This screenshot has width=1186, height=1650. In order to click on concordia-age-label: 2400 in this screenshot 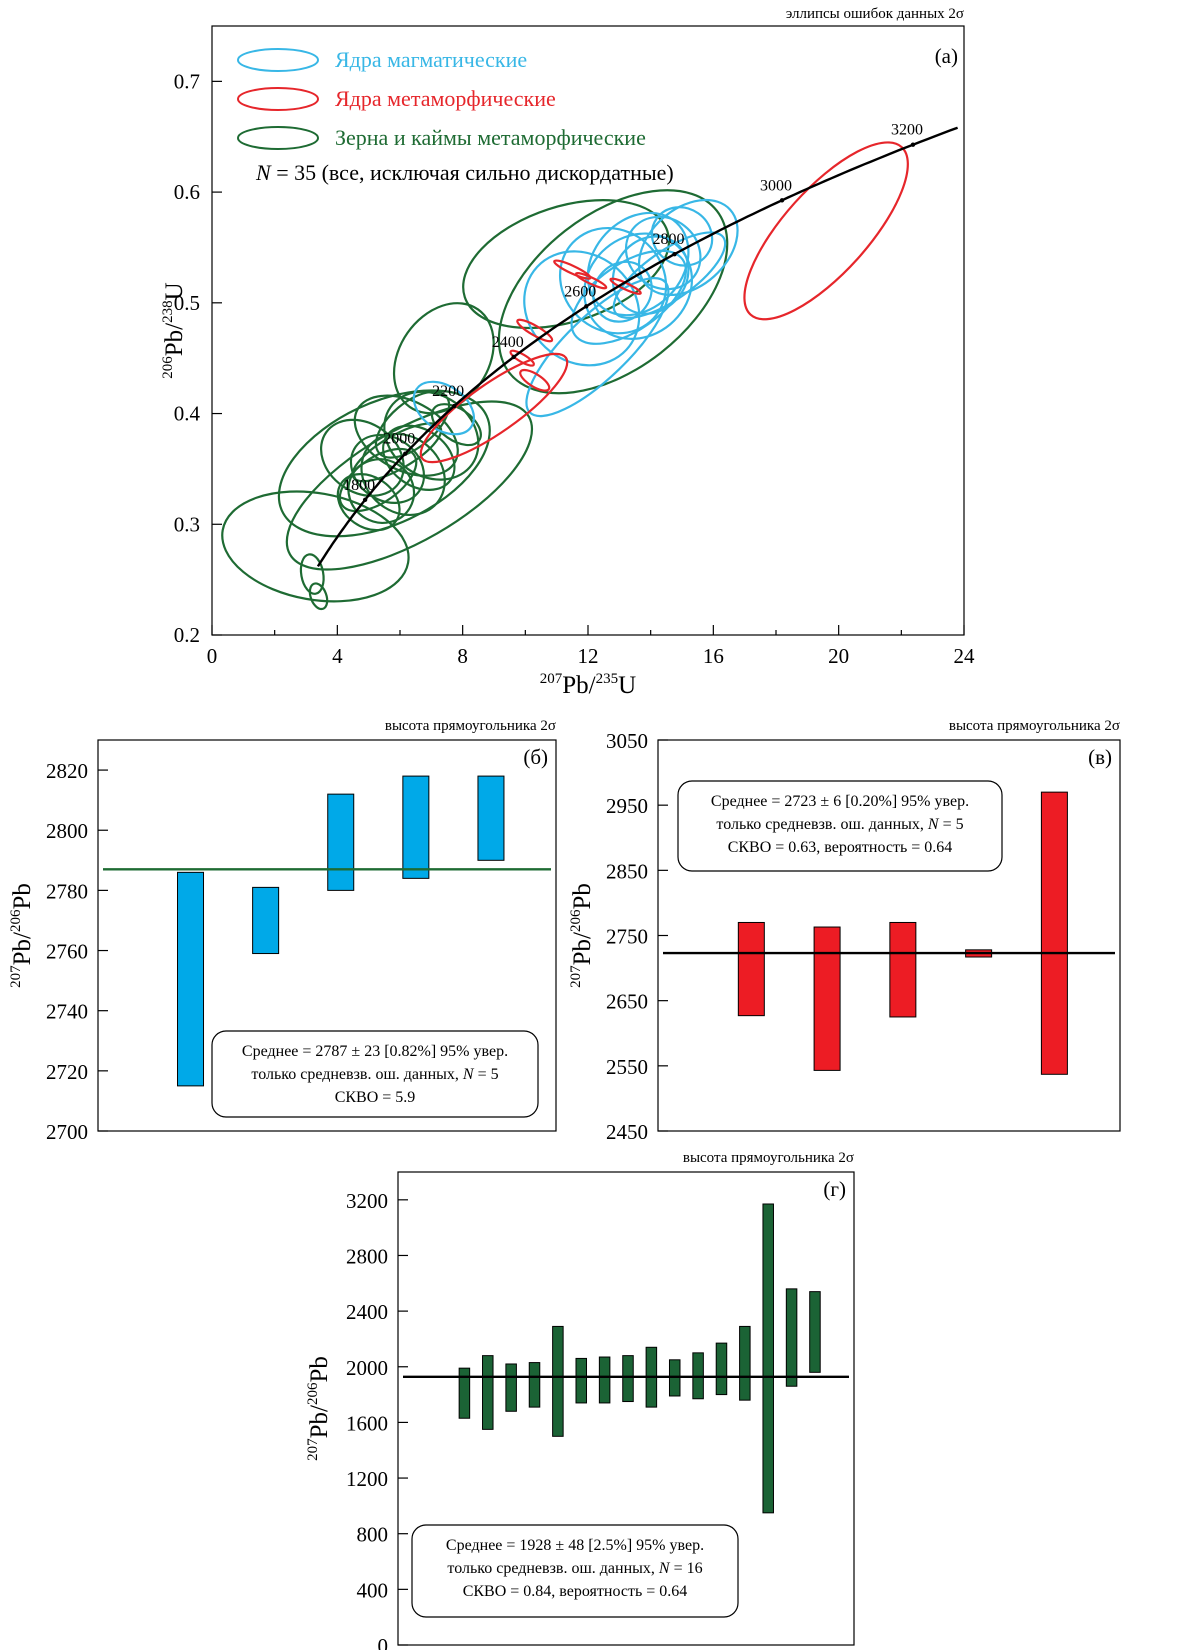, I will do `click(508, 342)`.